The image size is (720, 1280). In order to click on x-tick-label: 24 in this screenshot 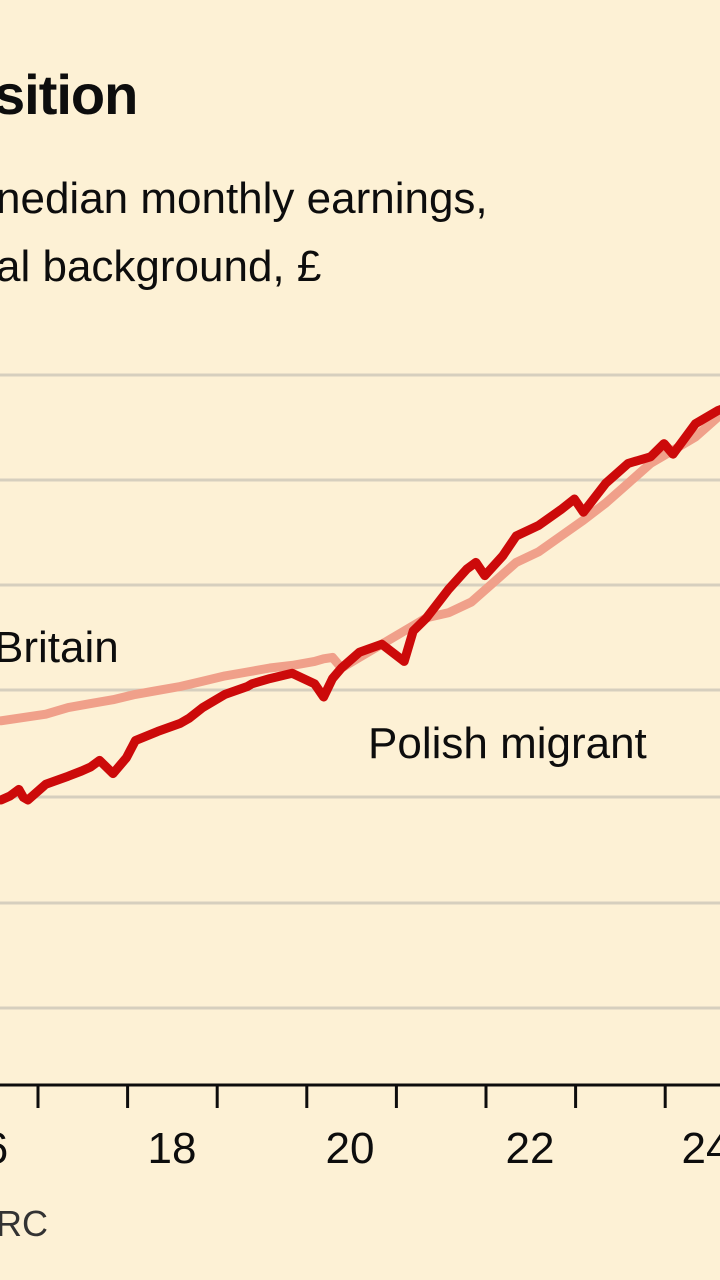, I will do `click(701, 1148)`.